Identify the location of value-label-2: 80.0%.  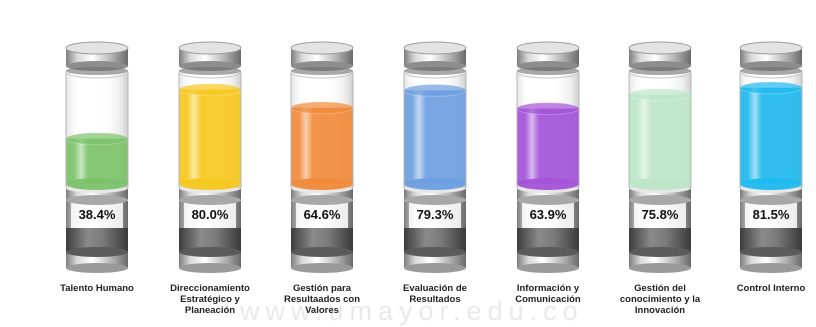
(210, 214).